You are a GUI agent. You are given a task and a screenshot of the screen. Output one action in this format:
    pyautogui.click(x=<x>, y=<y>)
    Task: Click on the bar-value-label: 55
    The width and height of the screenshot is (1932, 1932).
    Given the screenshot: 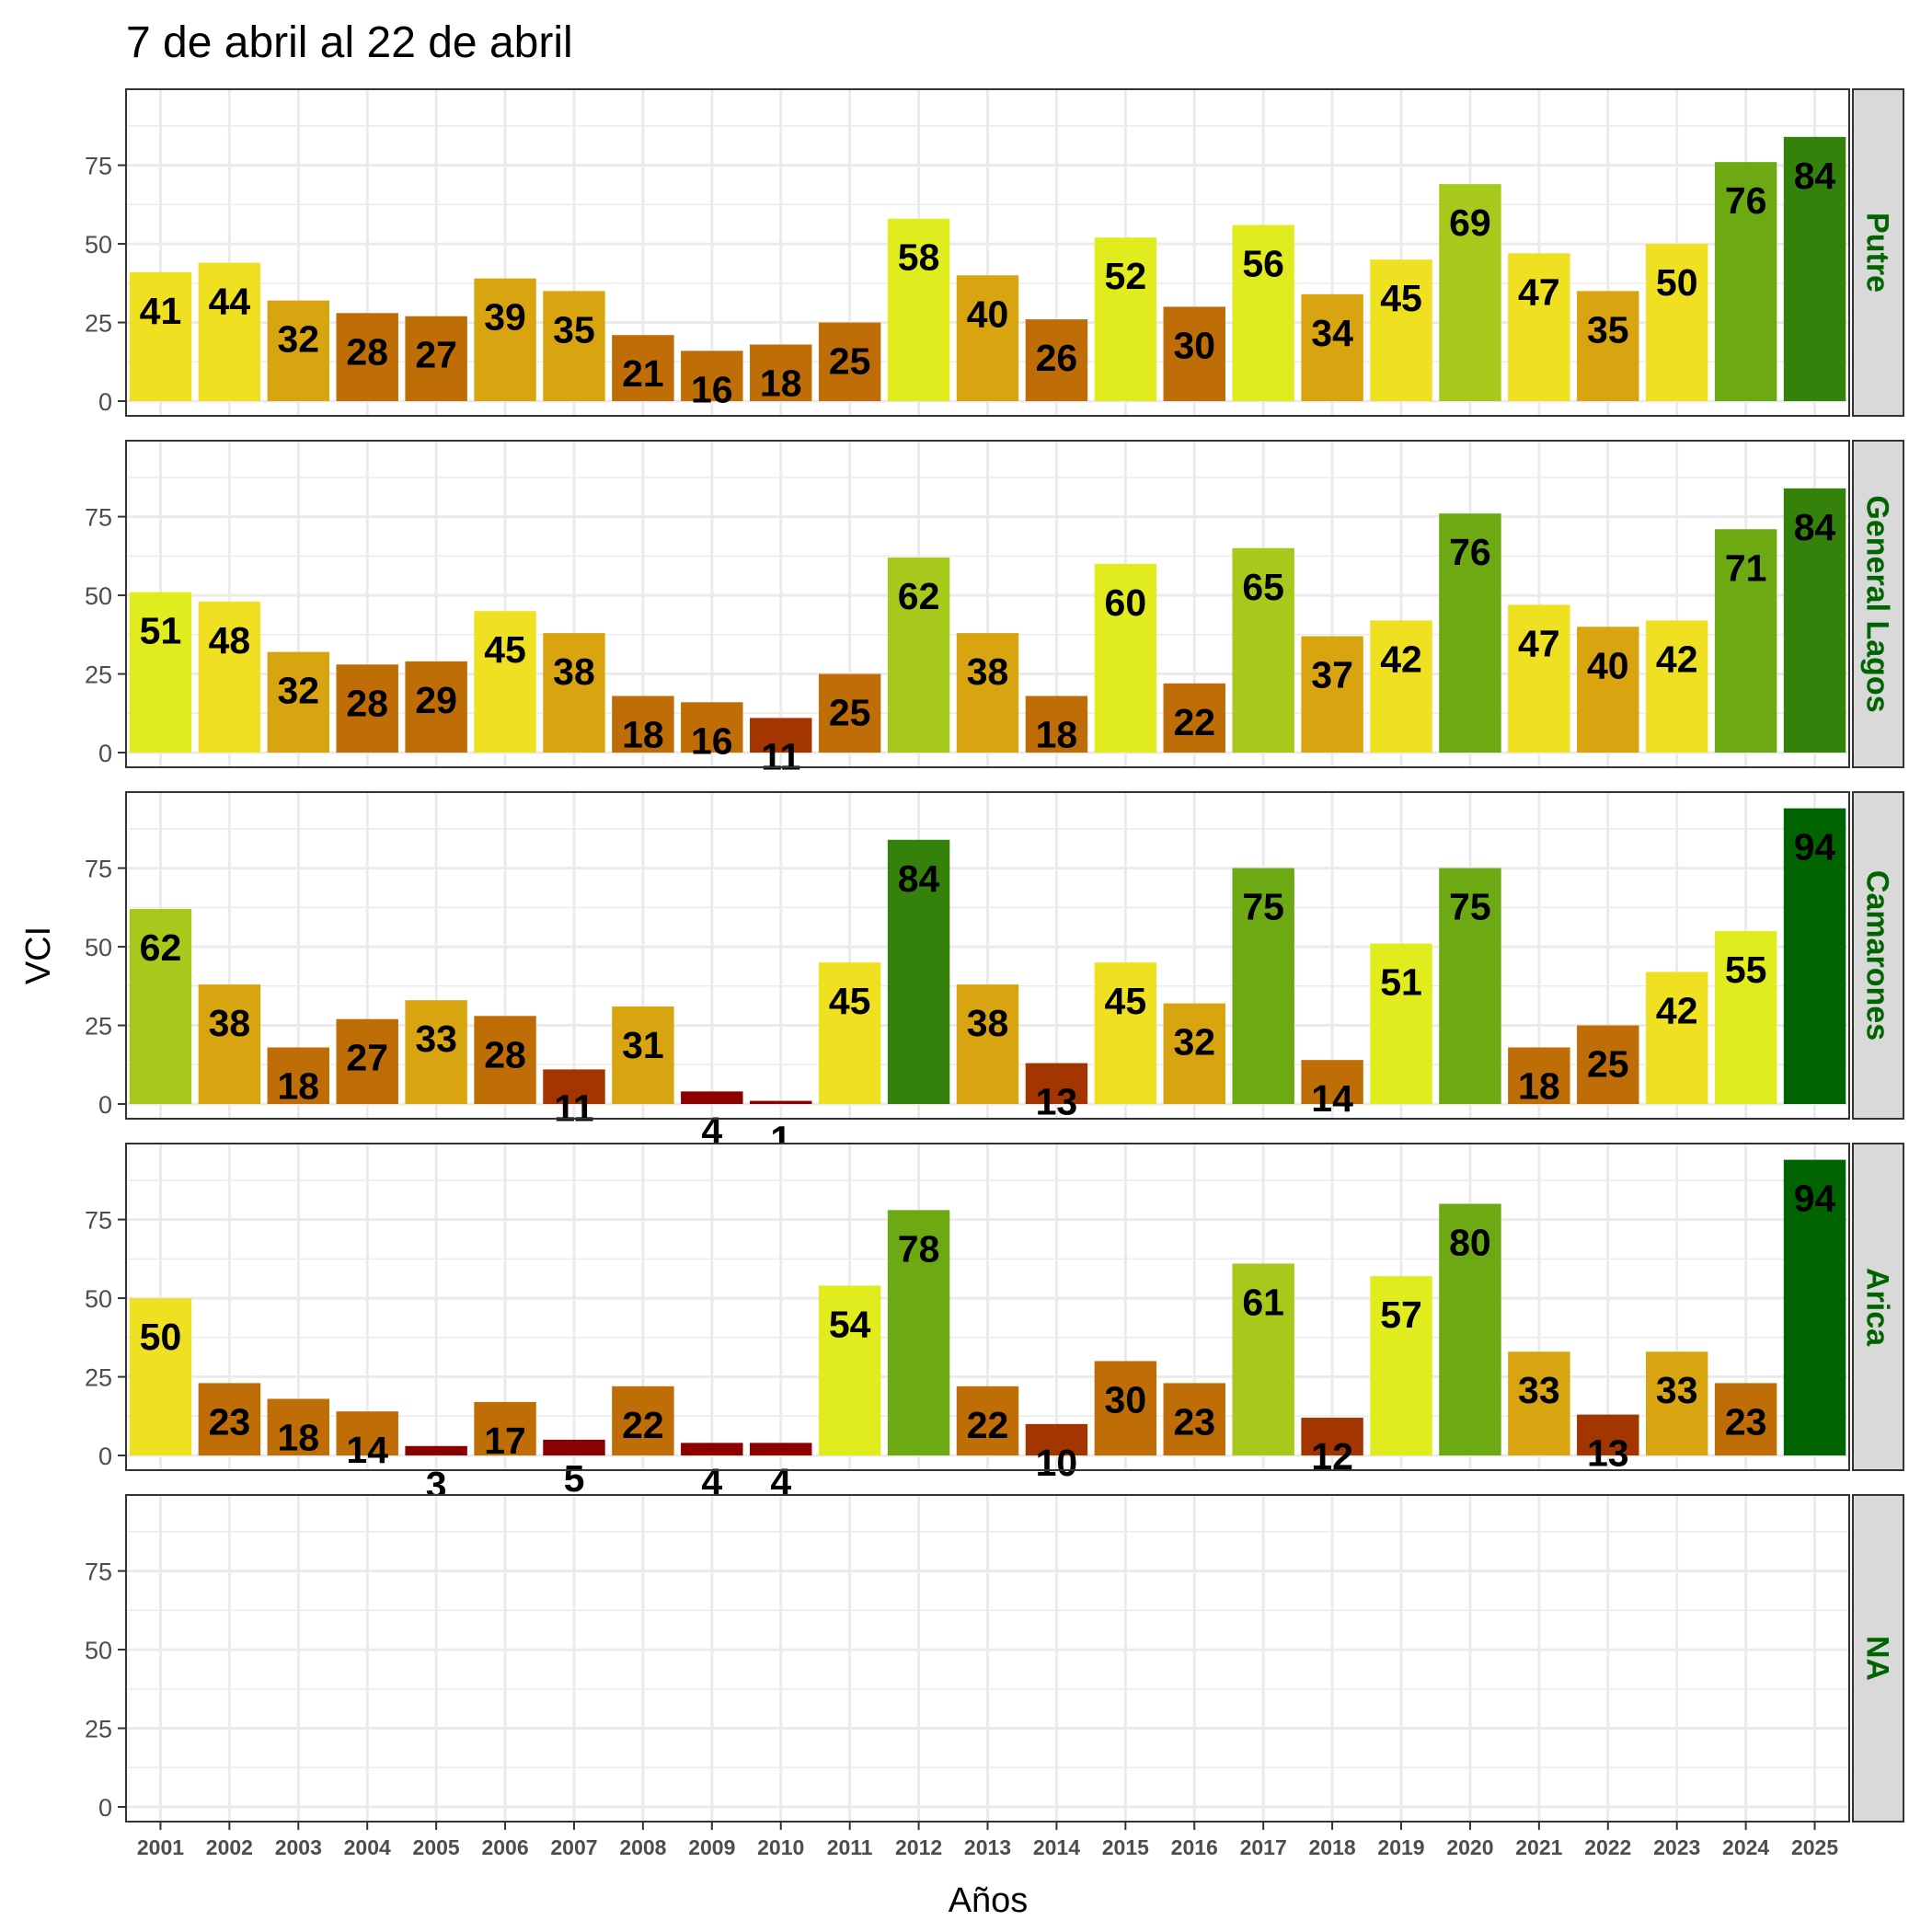 What is the action you would take?
    pyautogui.click(x=1746, y=970)
    